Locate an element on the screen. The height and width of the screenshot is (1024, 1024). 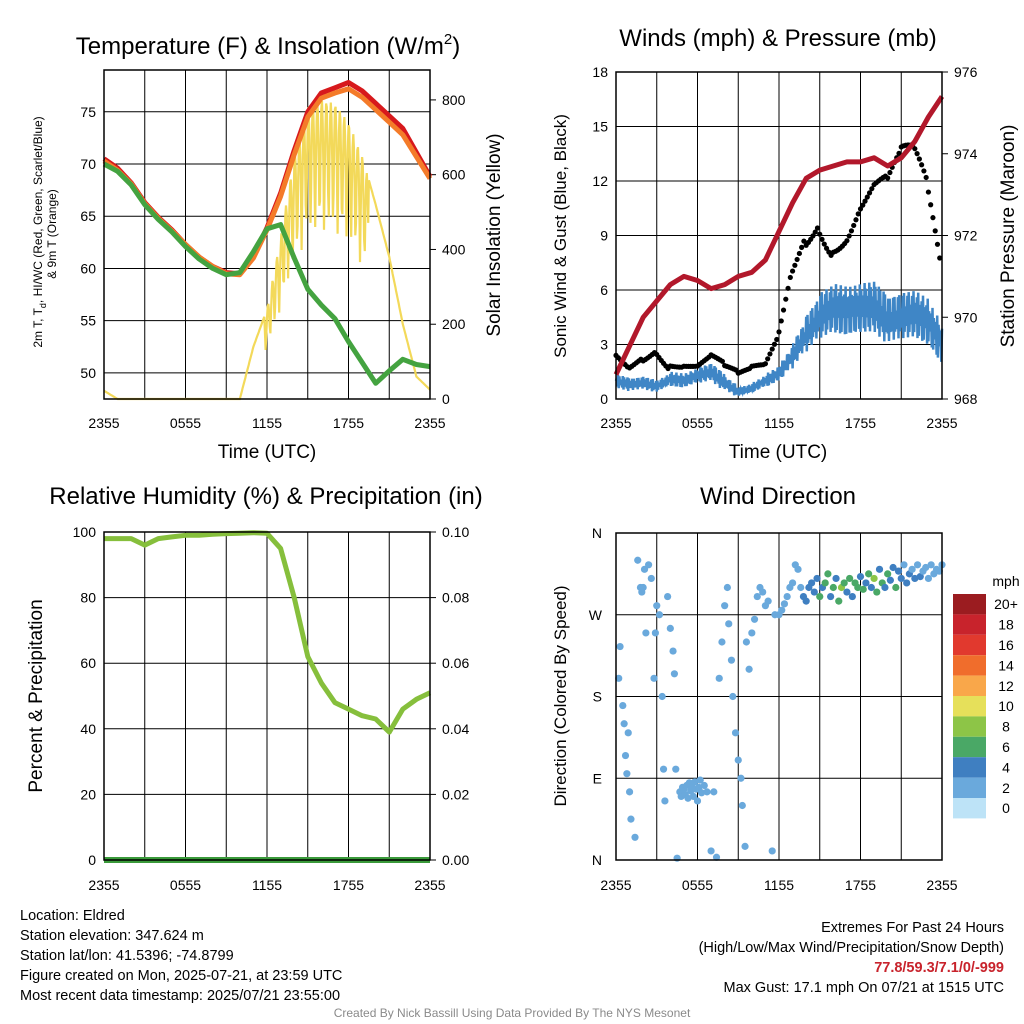
y2-tick-label: 0.10 is located at coordinates (455, 532).